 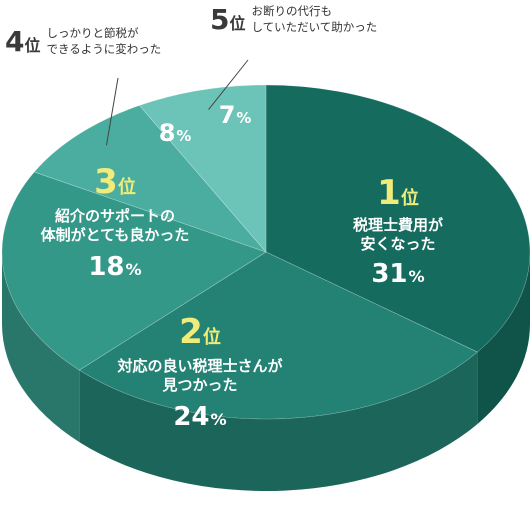 I want to click on rank-number-2: 2, so click(x=191, y=332).